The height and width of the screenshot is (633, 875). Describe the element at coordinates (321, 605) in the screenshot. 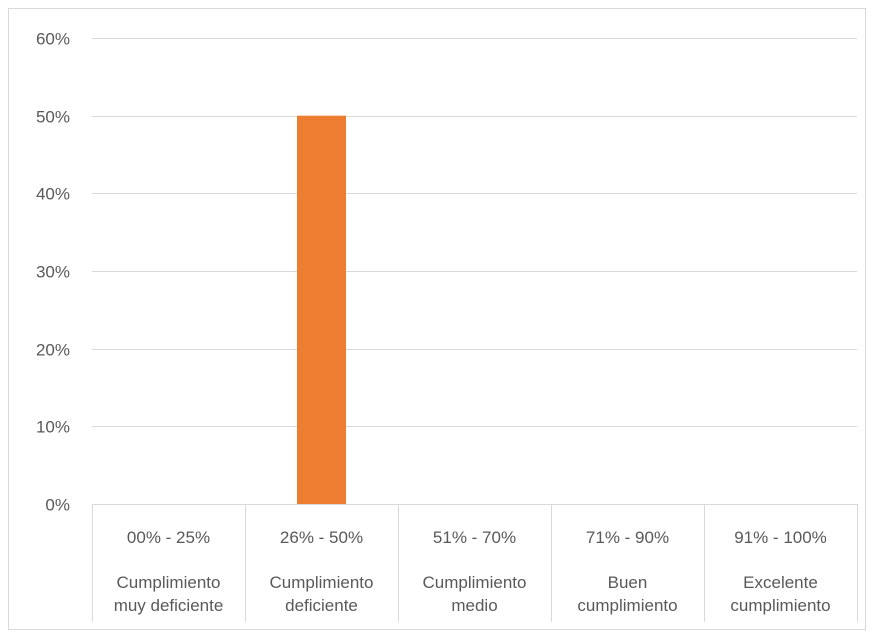

I see `category-label: deficiente` at that location.